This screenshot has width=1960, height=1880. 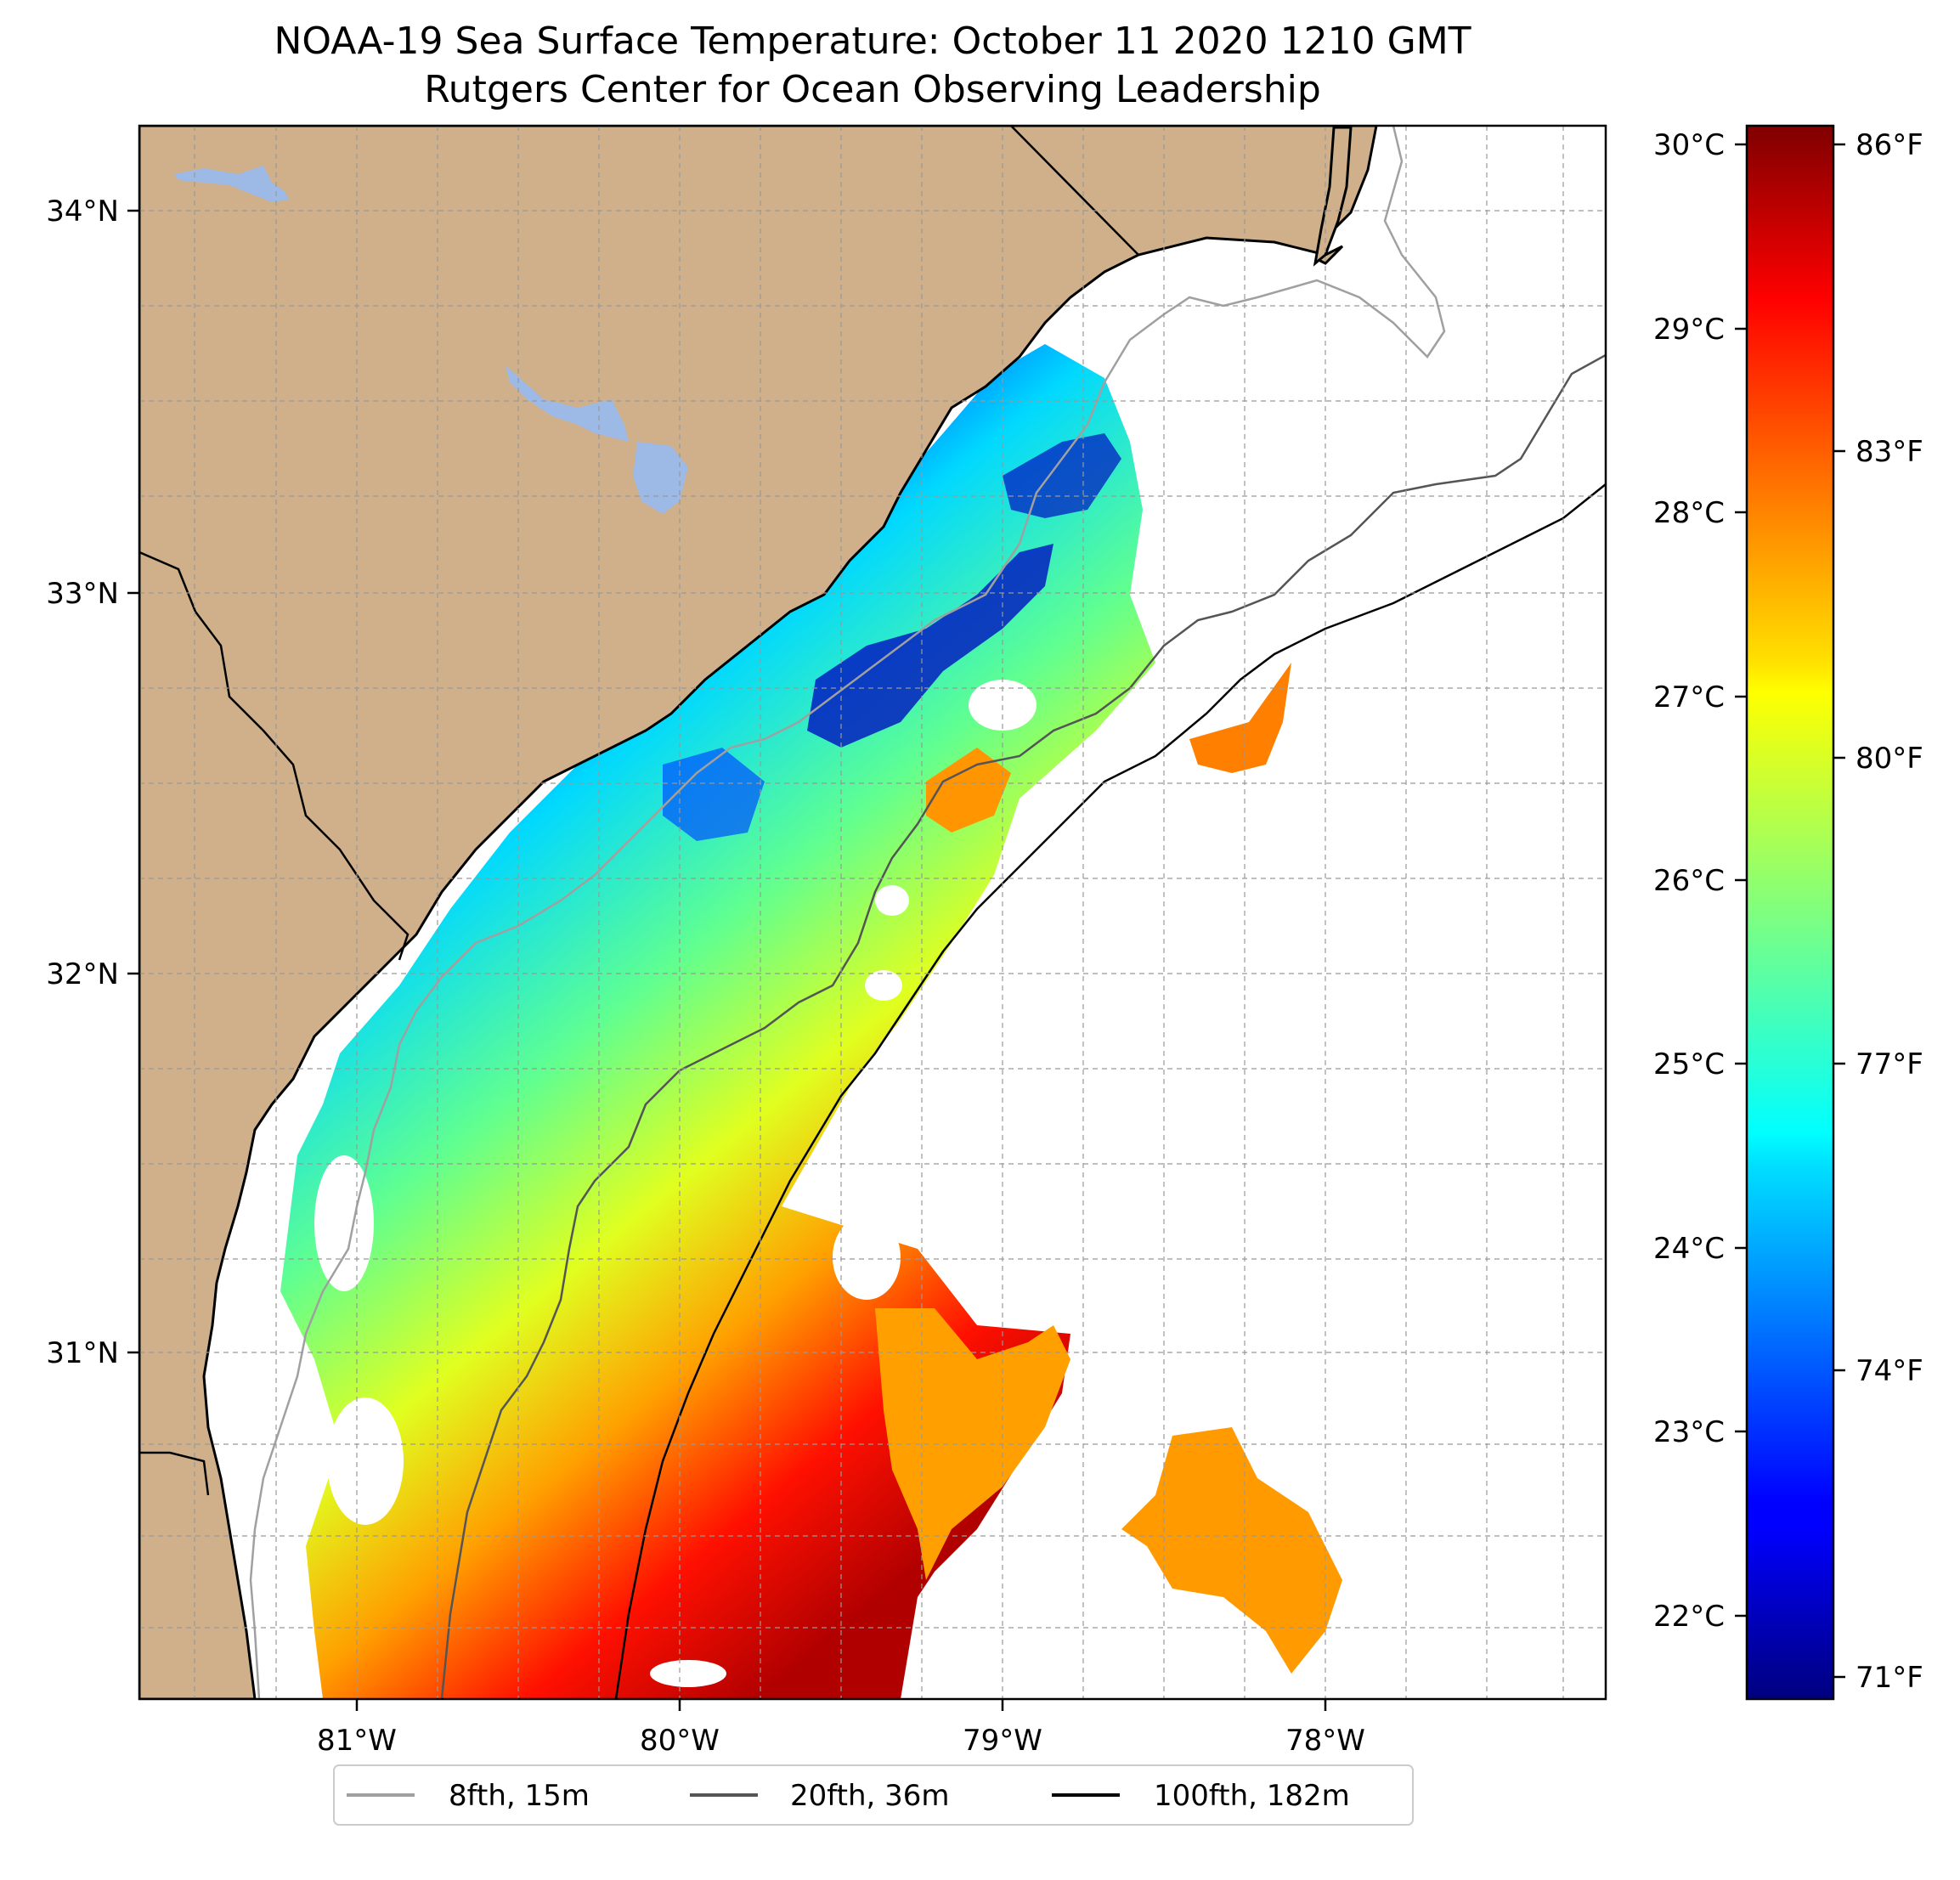 I want to click on colorbar-gradient, so click(x=1790, y=913).